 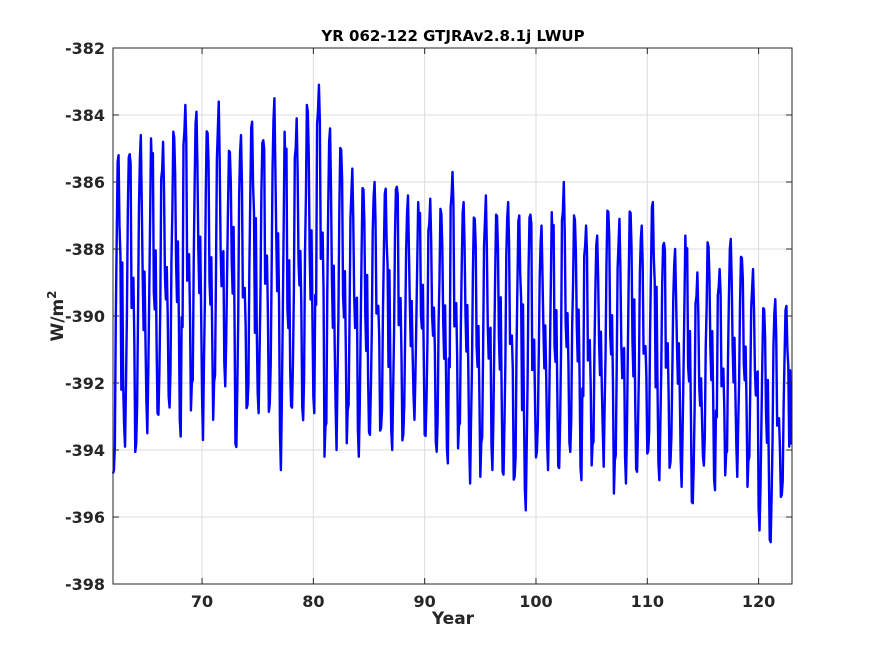 What do you see at coordinates (85, 182) in the screenshot?
I see `y-tick-label: -386` at bounding box center [85, 182].